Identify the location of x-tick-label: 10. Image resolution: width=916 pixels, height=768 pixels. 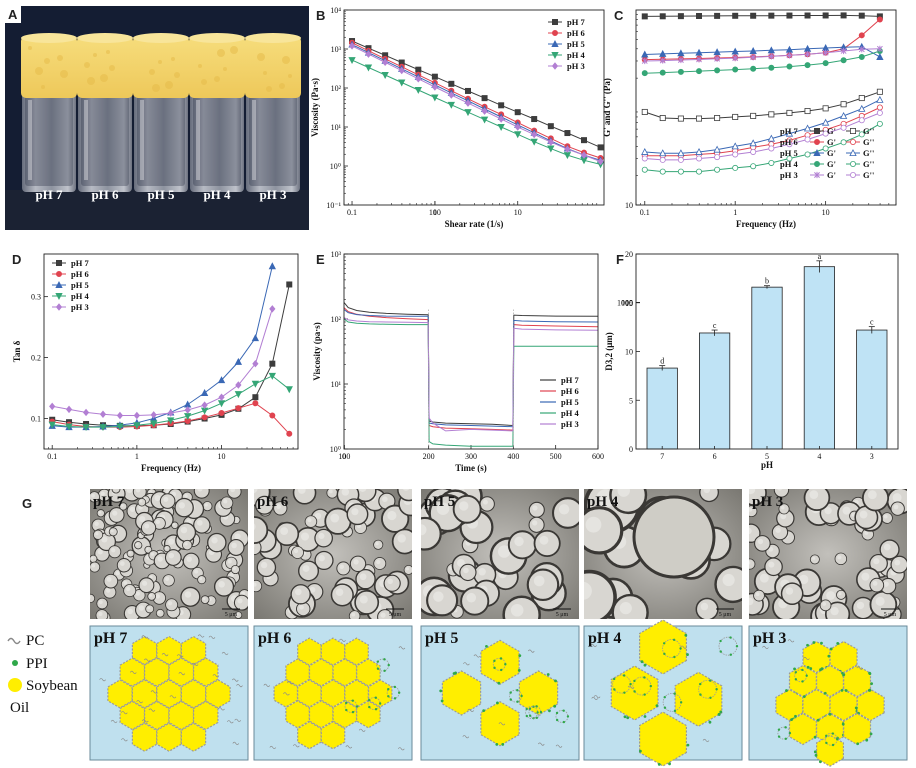
(826, 212).